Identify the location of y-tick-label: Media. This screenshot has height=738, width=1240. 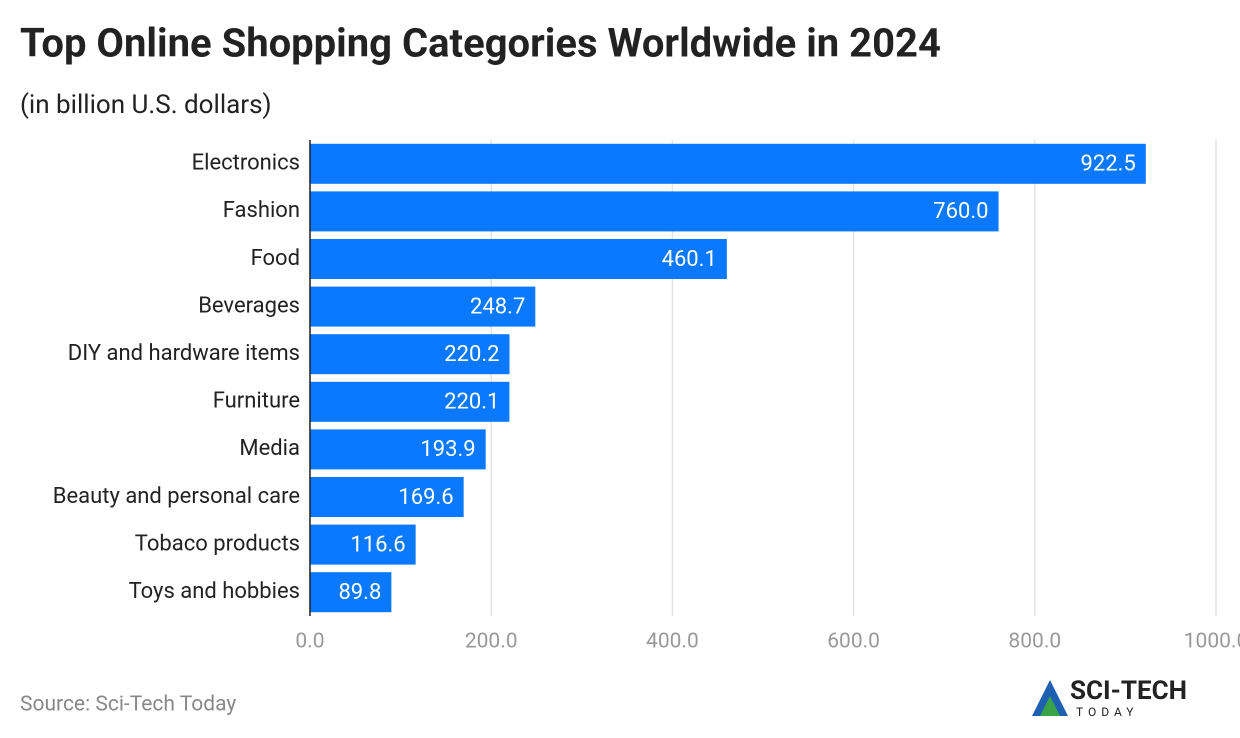
(269, 448).